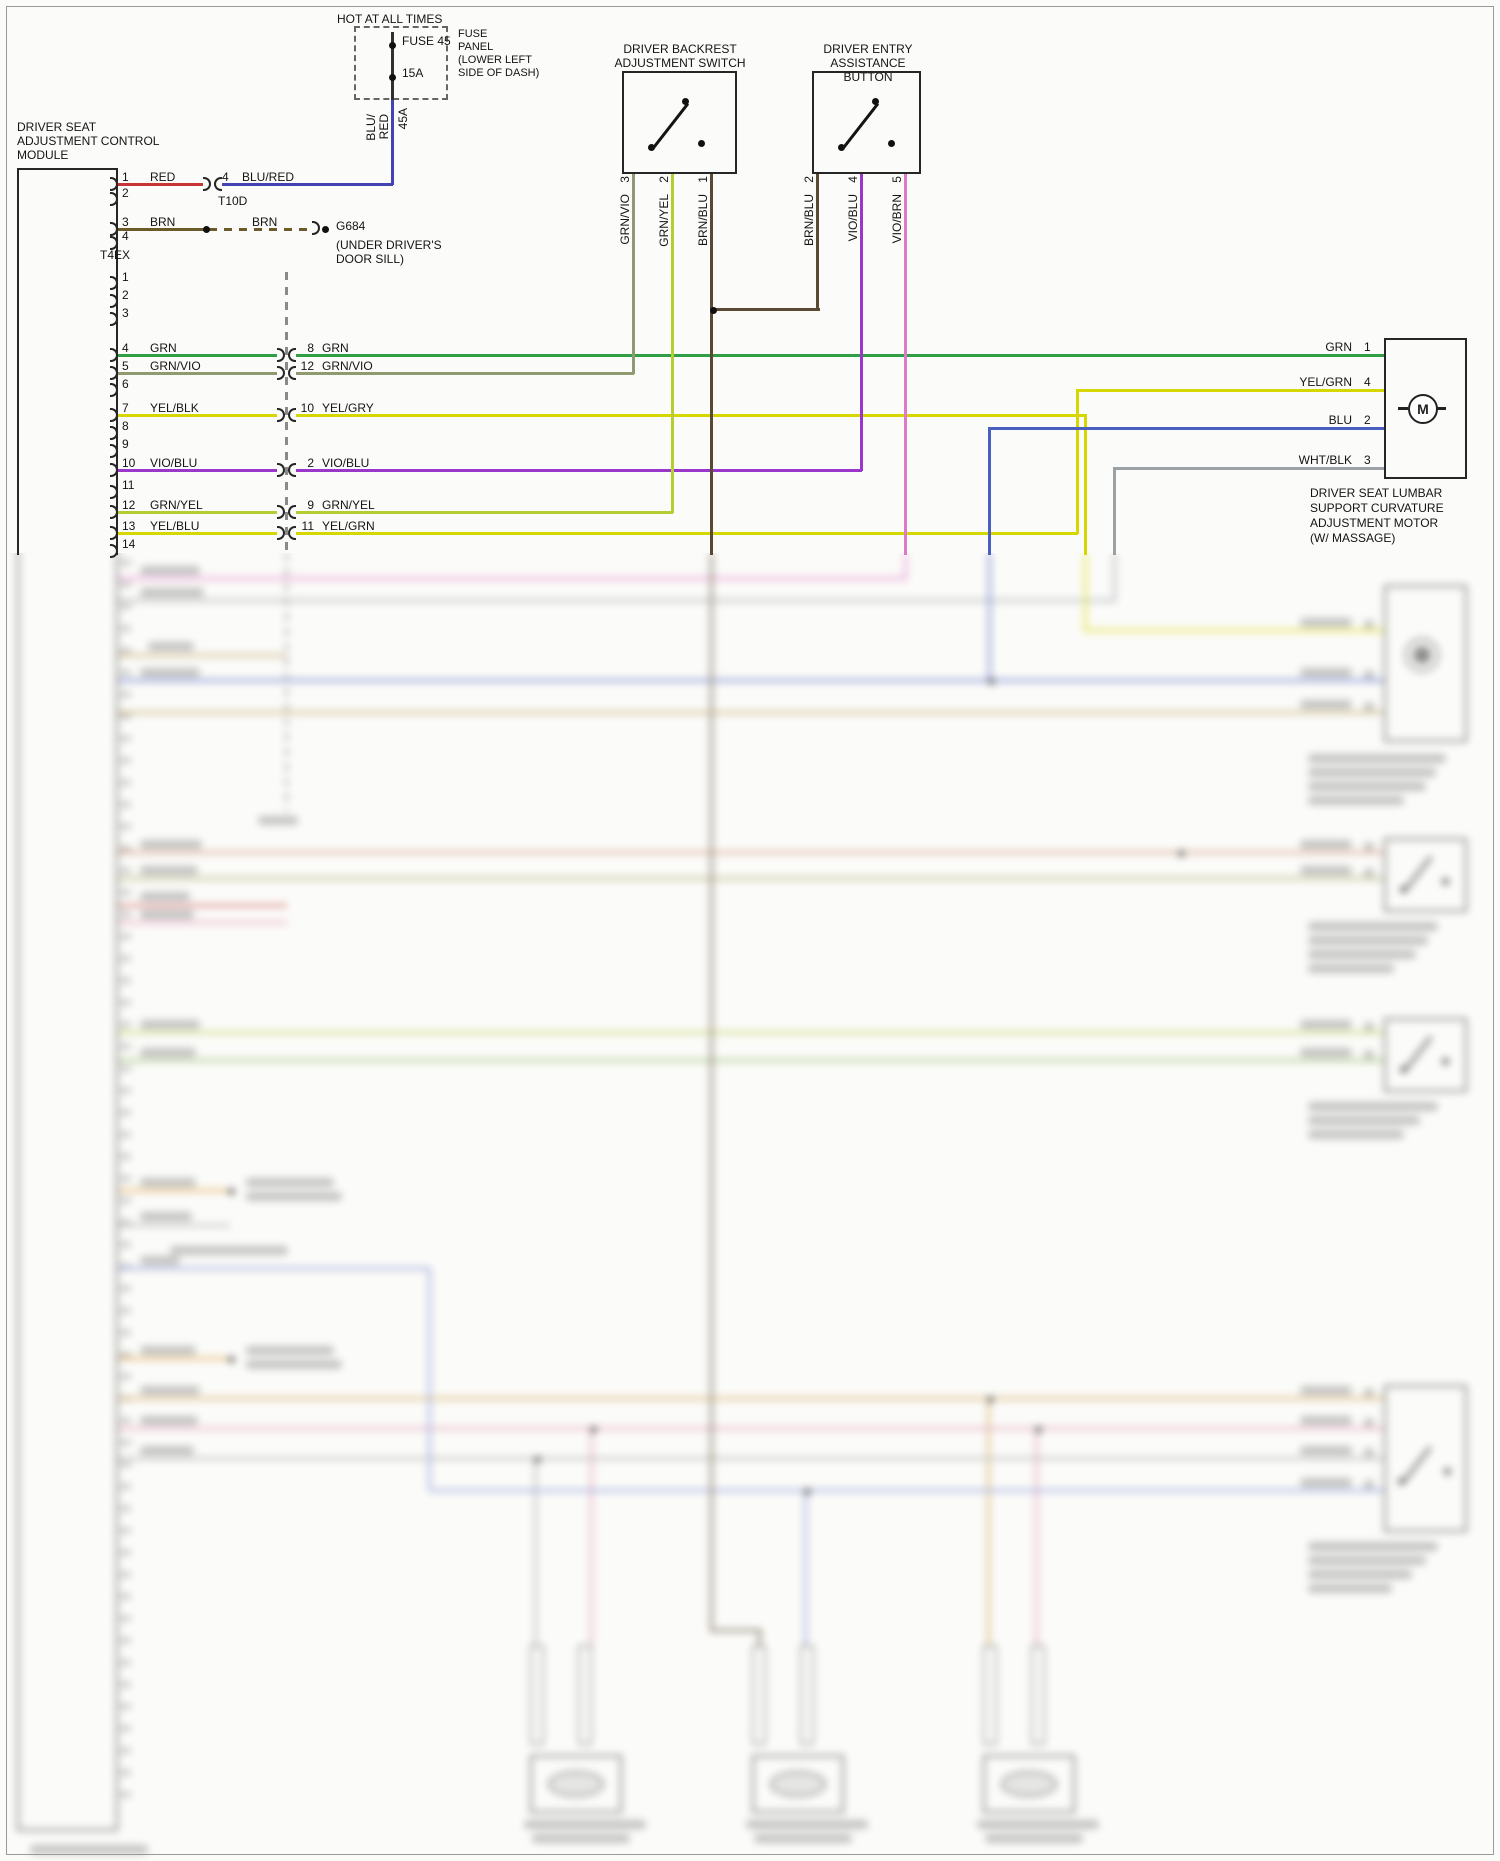  I want to click on motor-symbol-blurred, so click(1422, 655).